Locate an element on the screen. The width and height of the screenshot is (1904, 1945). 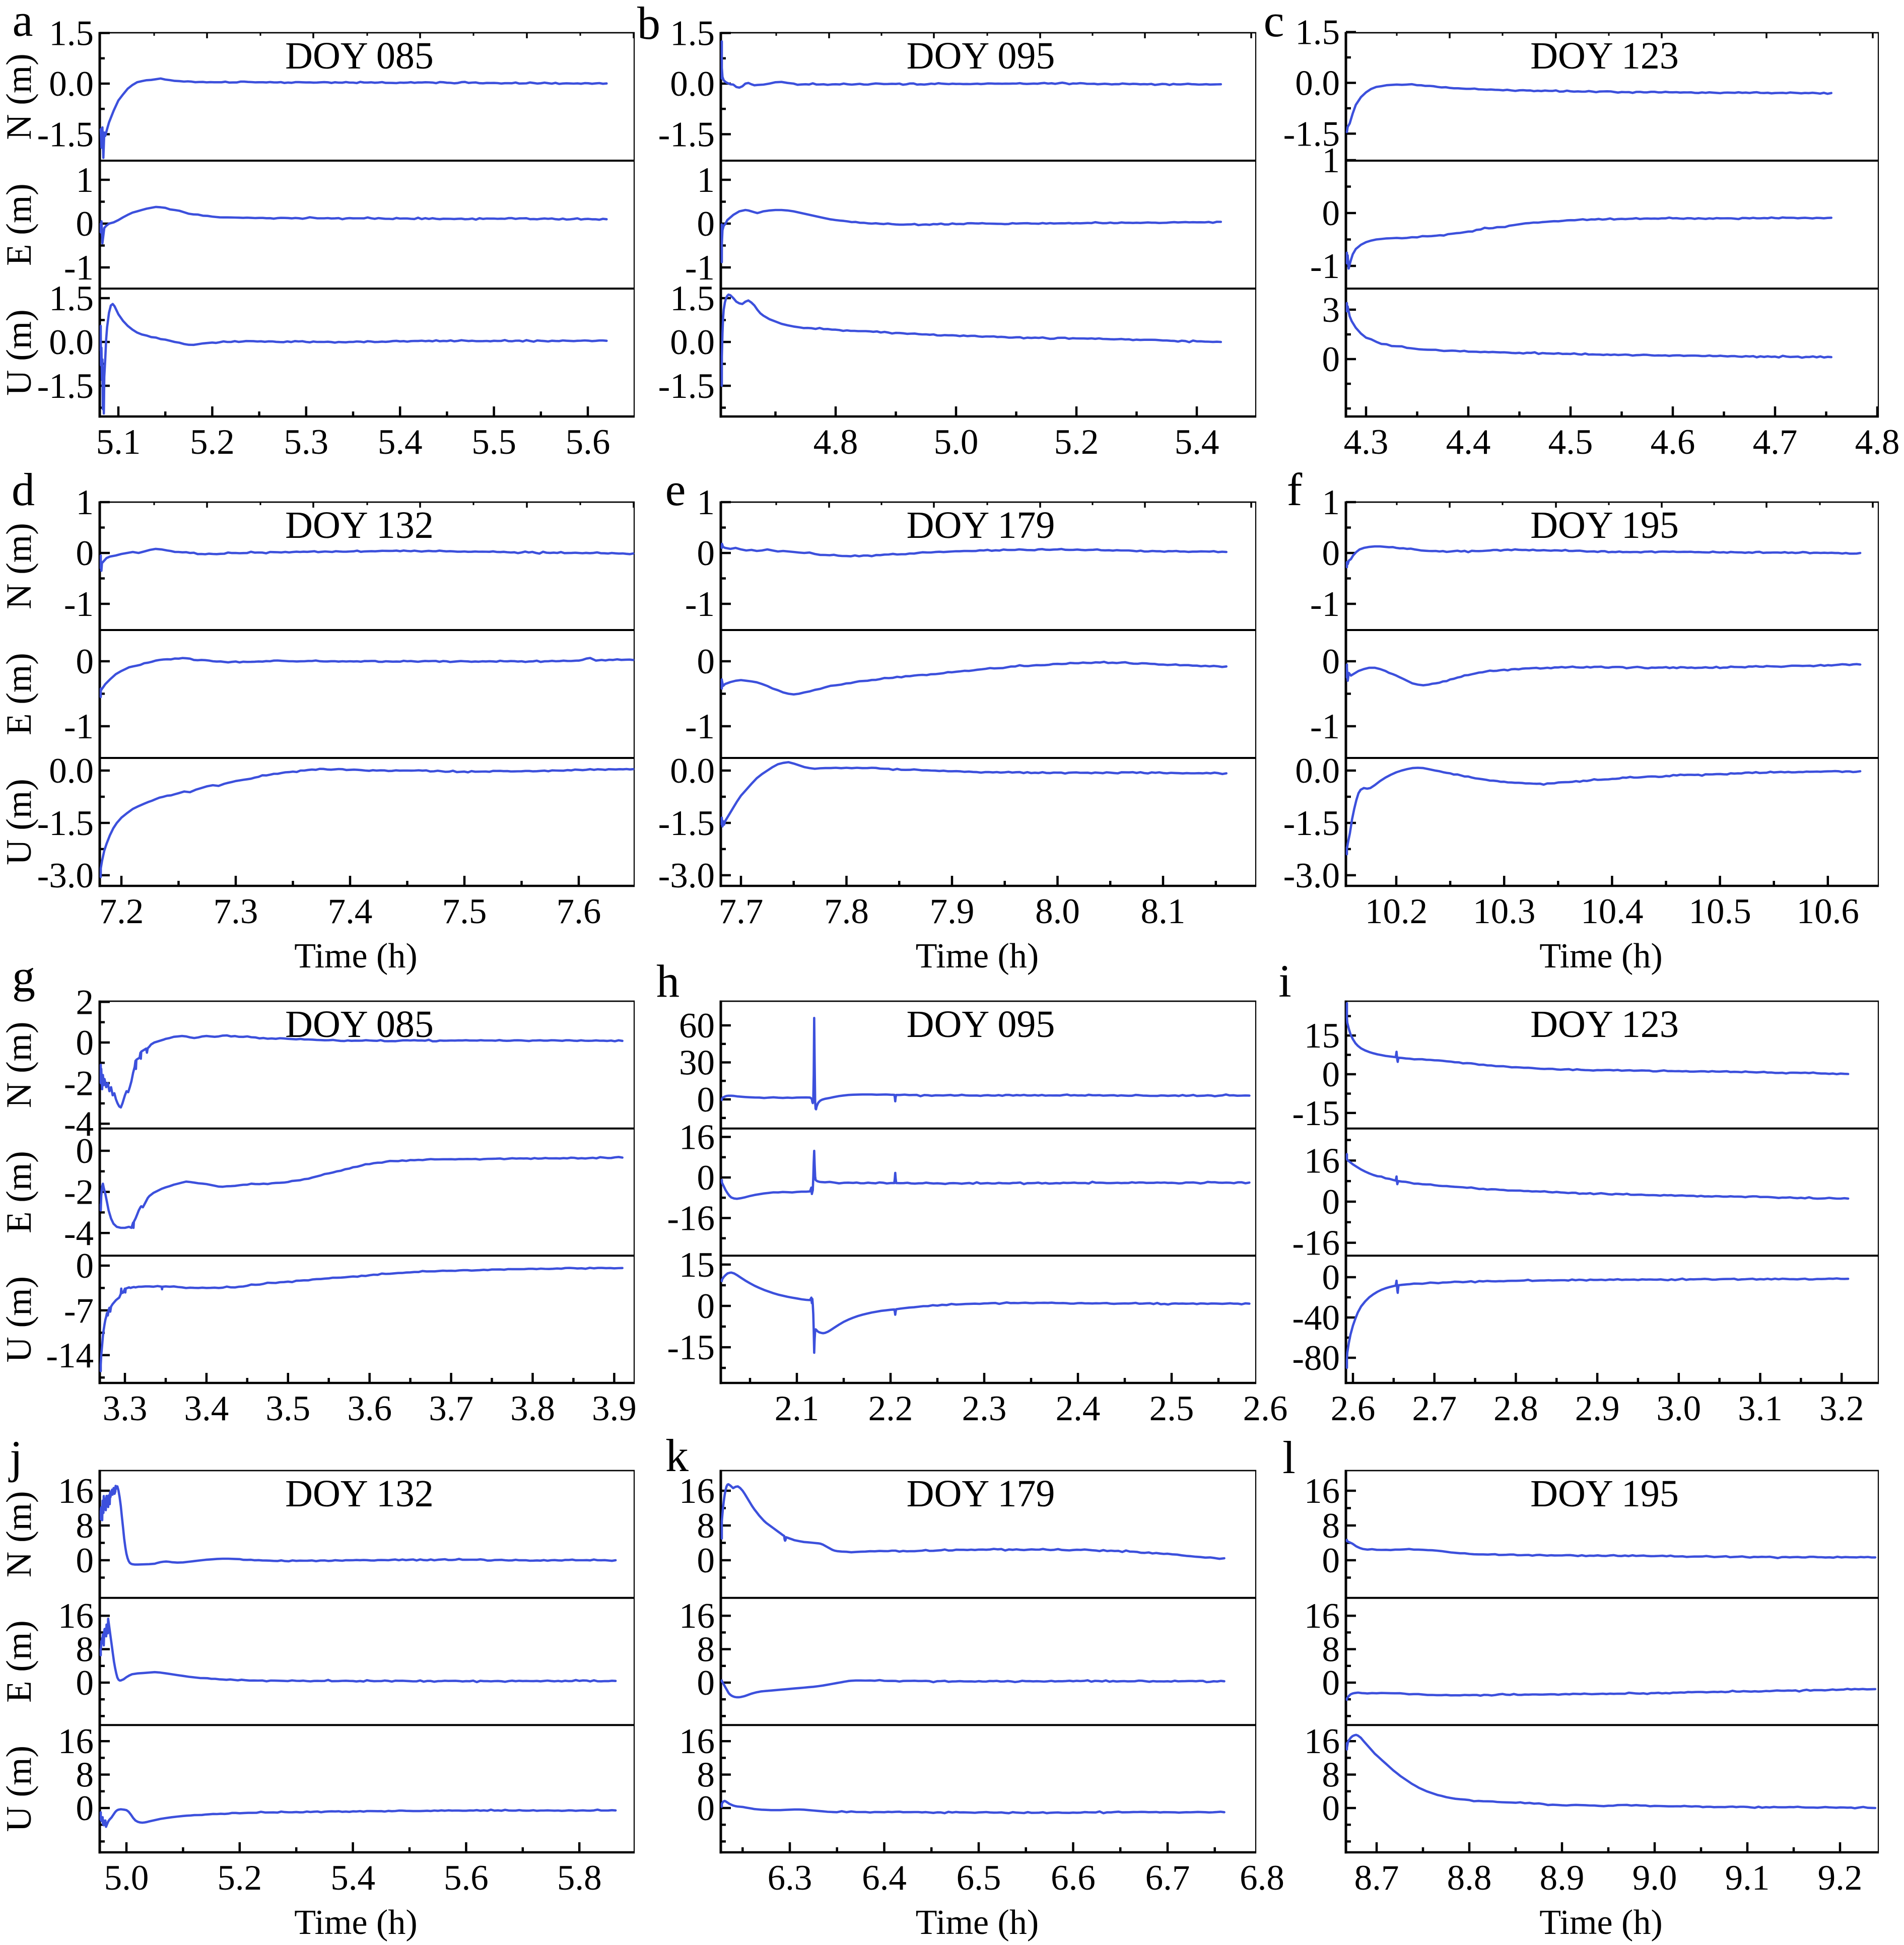
svg-text: 2.8 is located at coordinates (1515, 1408).